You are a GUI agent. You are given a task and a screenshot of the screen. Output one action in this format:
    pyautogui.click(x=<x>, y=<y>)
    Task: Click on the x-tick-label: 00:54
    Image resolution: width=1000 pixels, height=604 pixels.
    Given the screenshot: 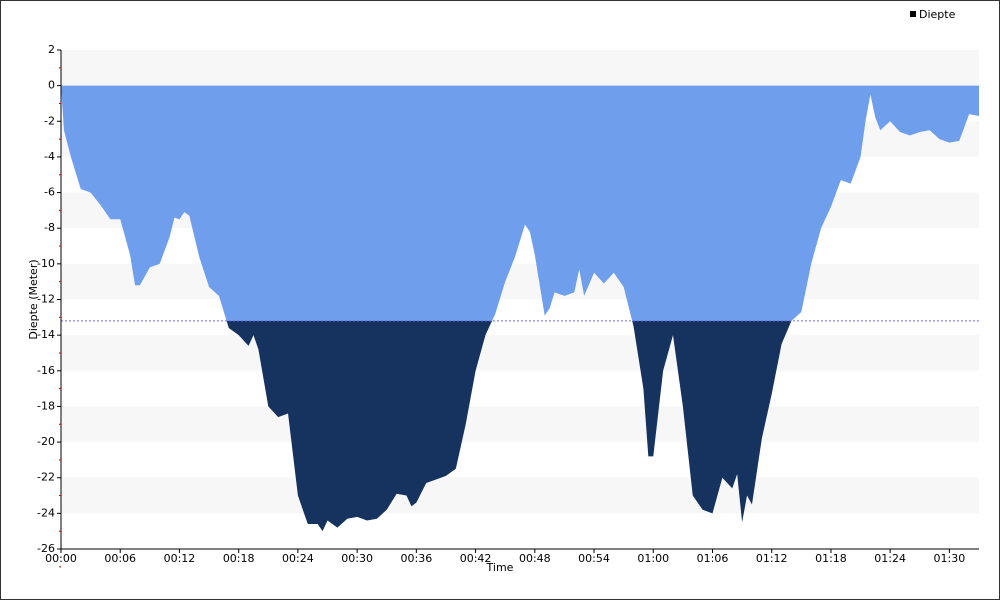 What is the action you would take?
    pyautogui.click(x=594, y=558)
    